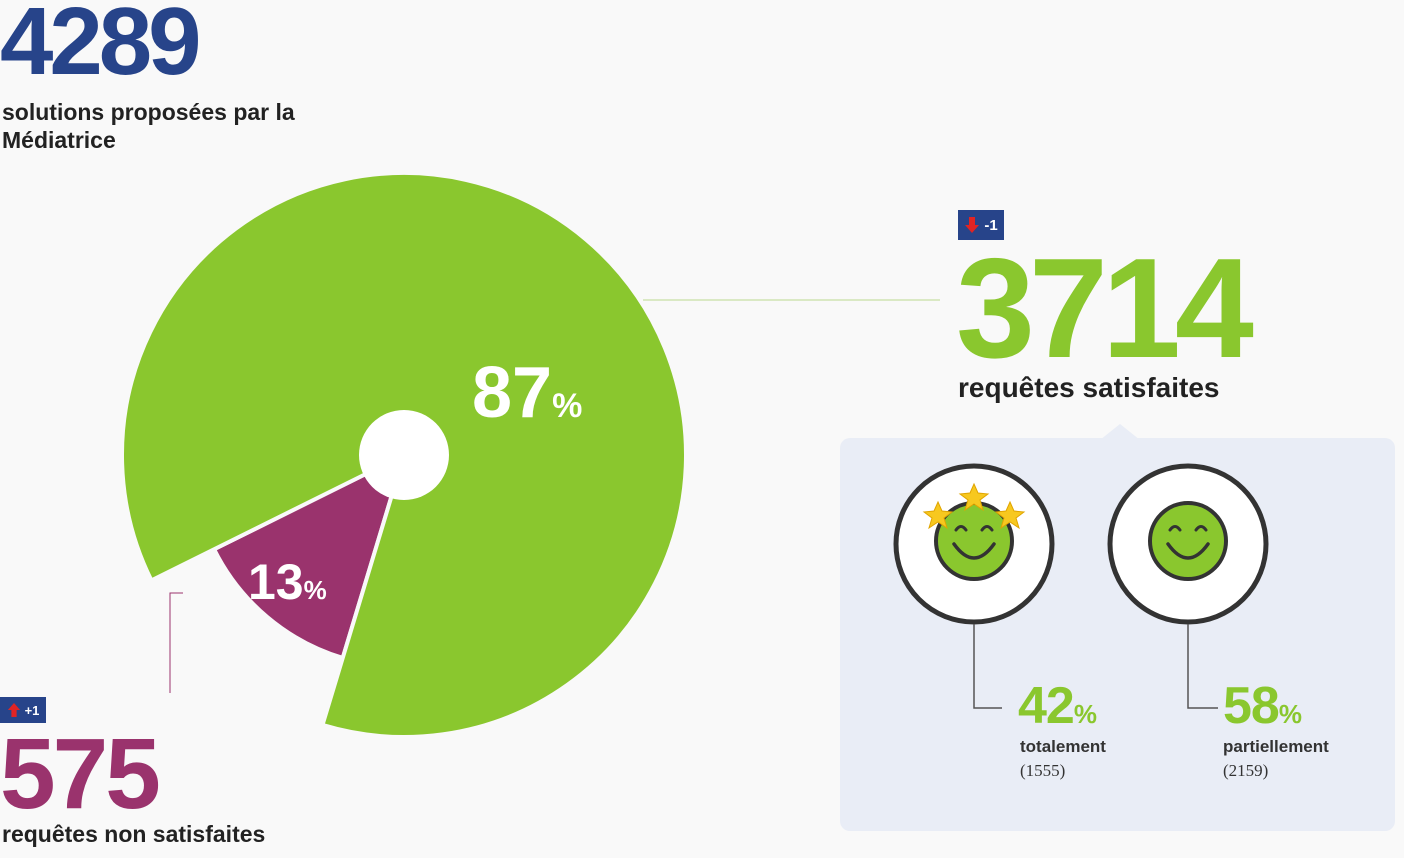  Describe the element at coordinates (974, 544) in the screenshot. I see `smiley-with-stars-icon` at that location.